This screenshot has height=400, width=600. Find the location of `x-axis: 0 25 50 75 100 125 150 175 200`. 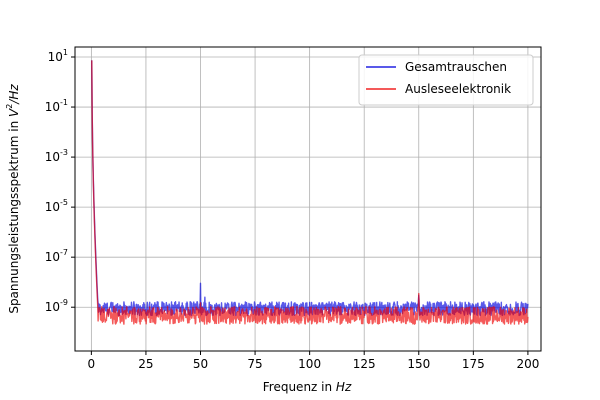

x-axis: 0 25 50 75 100 125 150 175 200 is located at coordinates (313, 361).